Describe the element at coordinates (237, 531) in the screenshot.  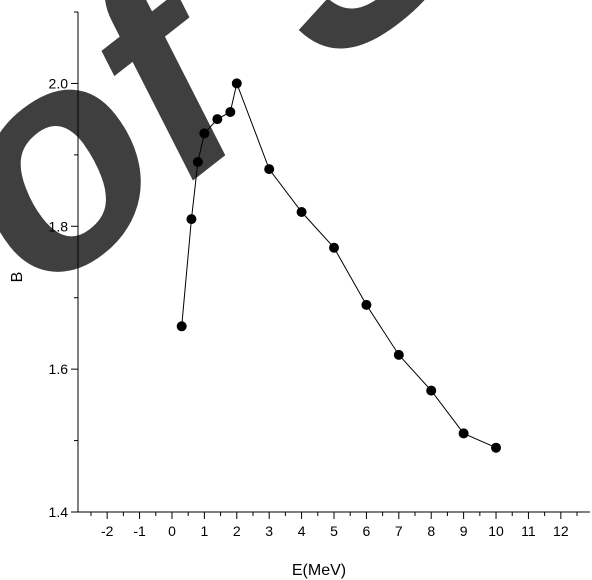
I see `x-tick-label: 2` at that location.